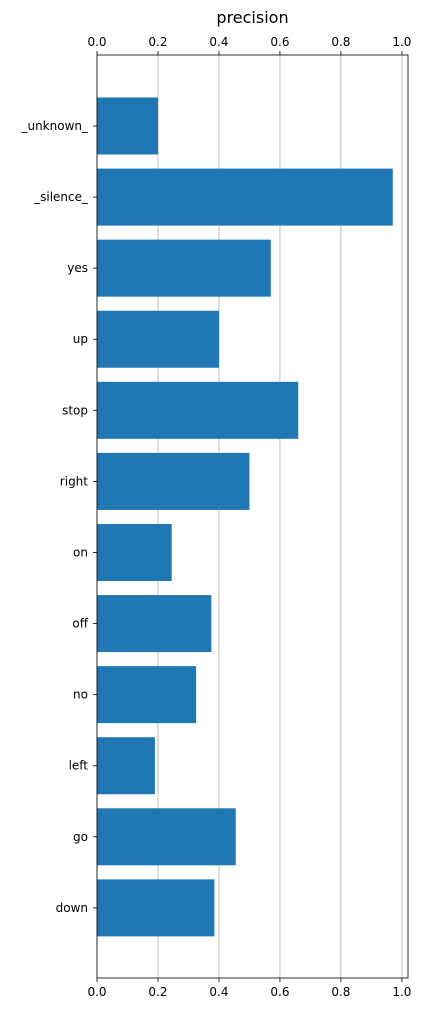 The image size is (423, 1013). Describe the element at coordinates (252, 17) in the screenshot. I see `chart-title: precision` at that location.